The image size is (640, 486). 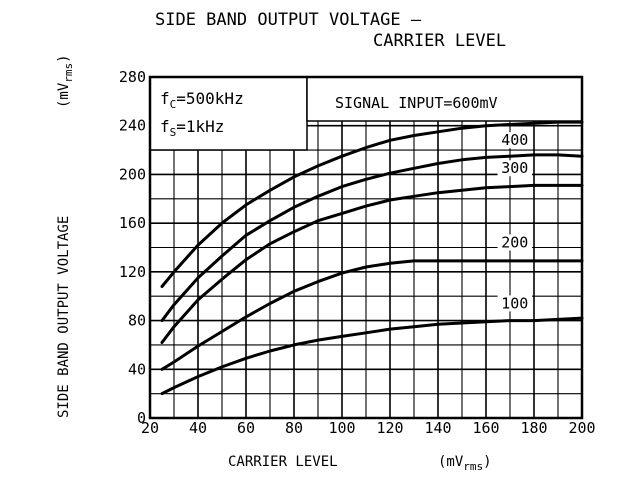 I want to click on y-tick-label: 80, so click(x=137, y=321).